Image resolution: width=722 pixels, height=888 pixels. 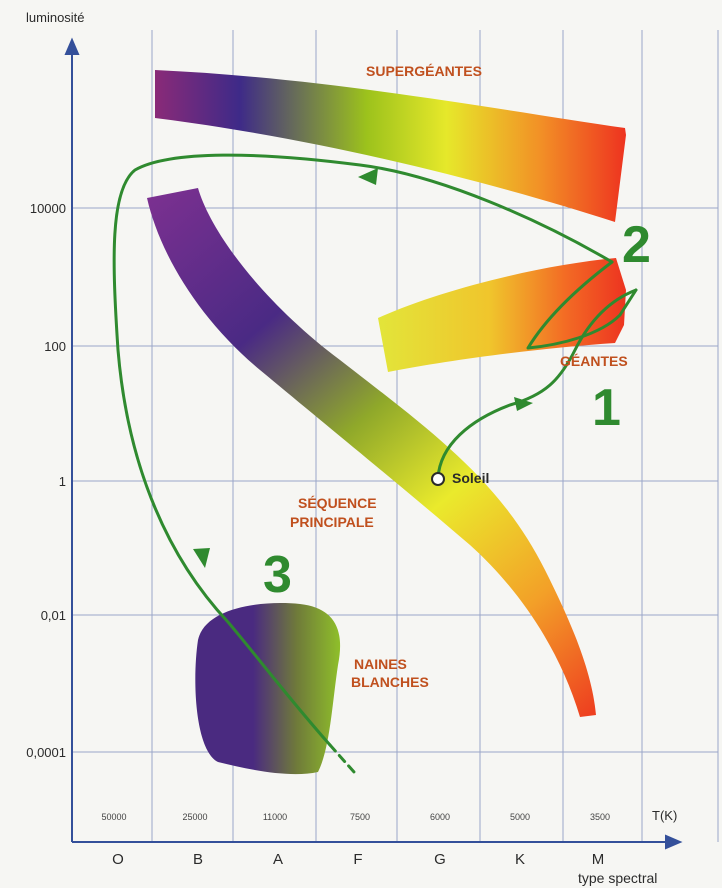 What do you see at coordinates (470, 478) in the screenshot?
I see `sun-label: Soleil` at bounding box center [470, 478].